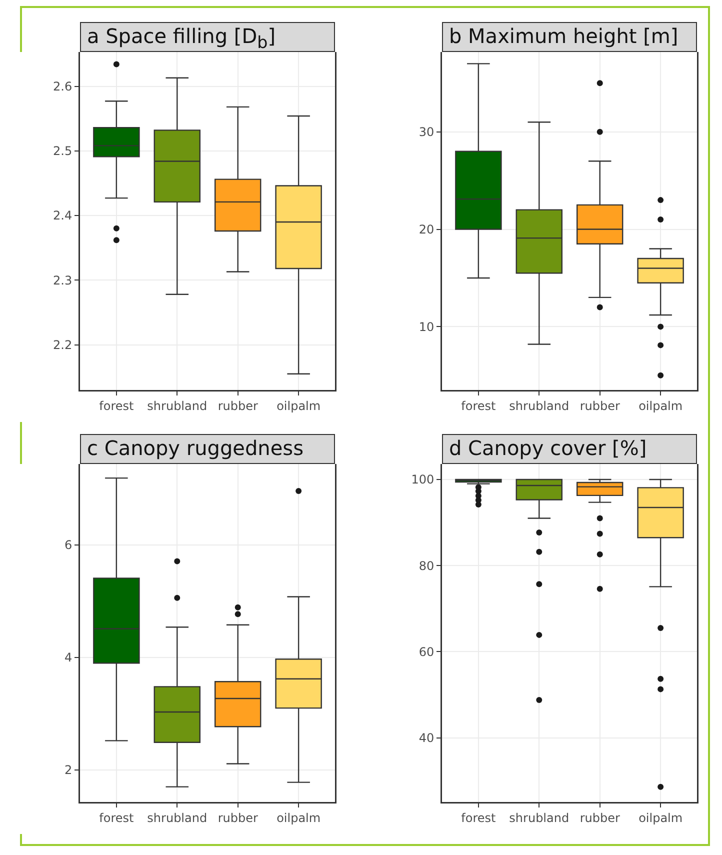 This screenshot has height=855, width=722. I want to click on y-tick-label: 40, so click(426, 738).